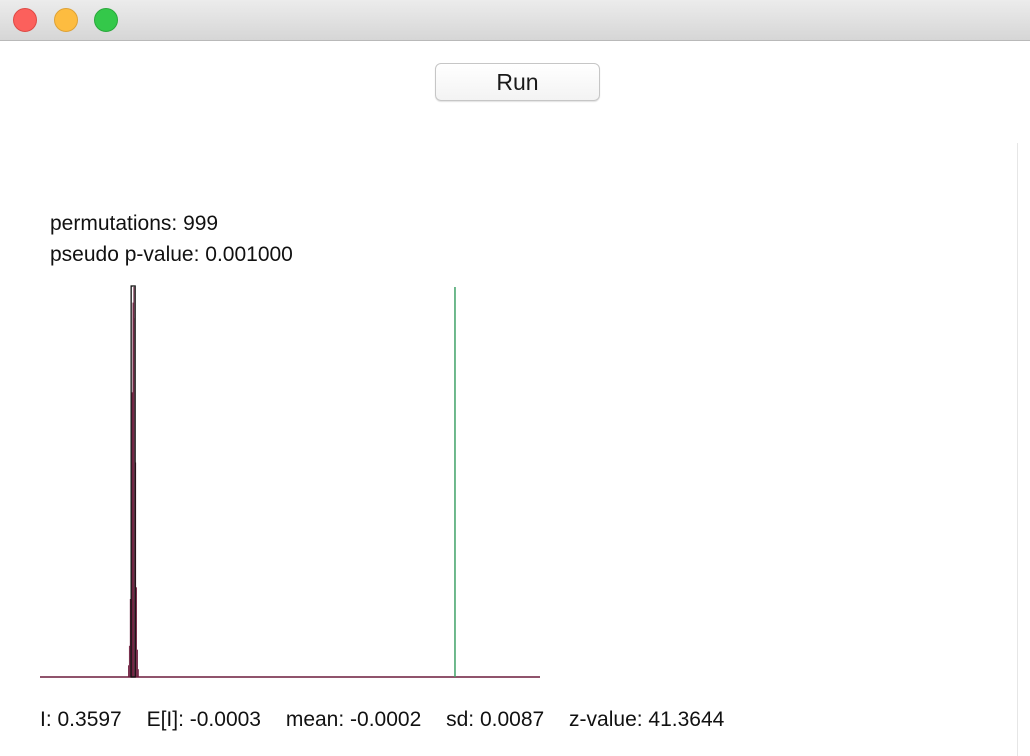  I want to click on zoom-window-button, so click(106, 20).